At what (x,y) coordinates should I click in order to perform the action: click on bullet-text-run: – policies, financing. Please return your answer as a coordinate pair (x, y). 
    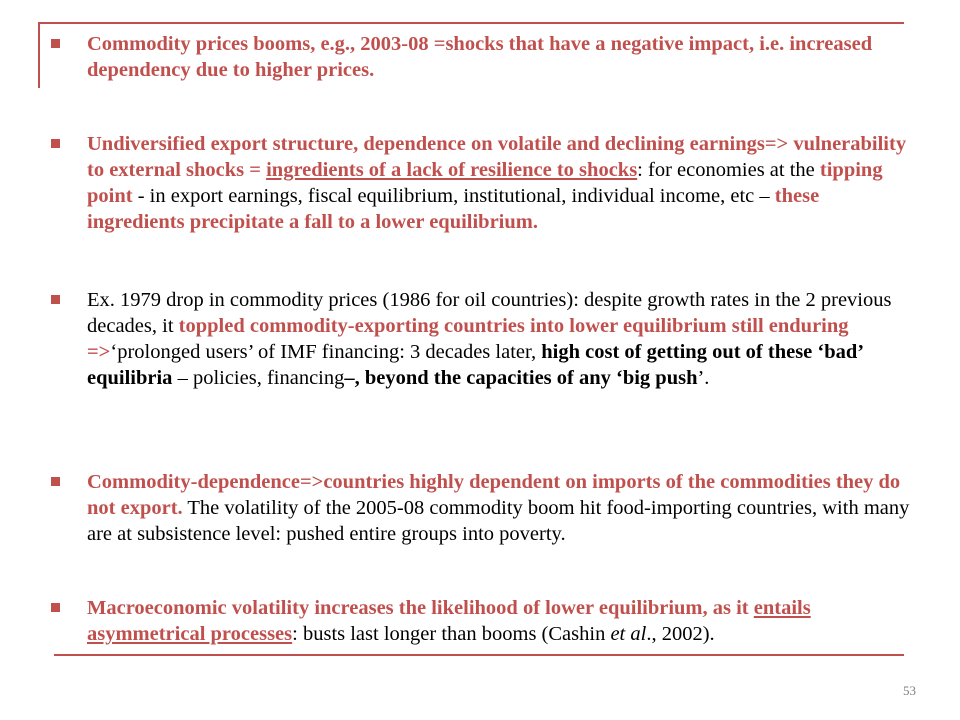
    Looking at the image, I should click on (258, 378).